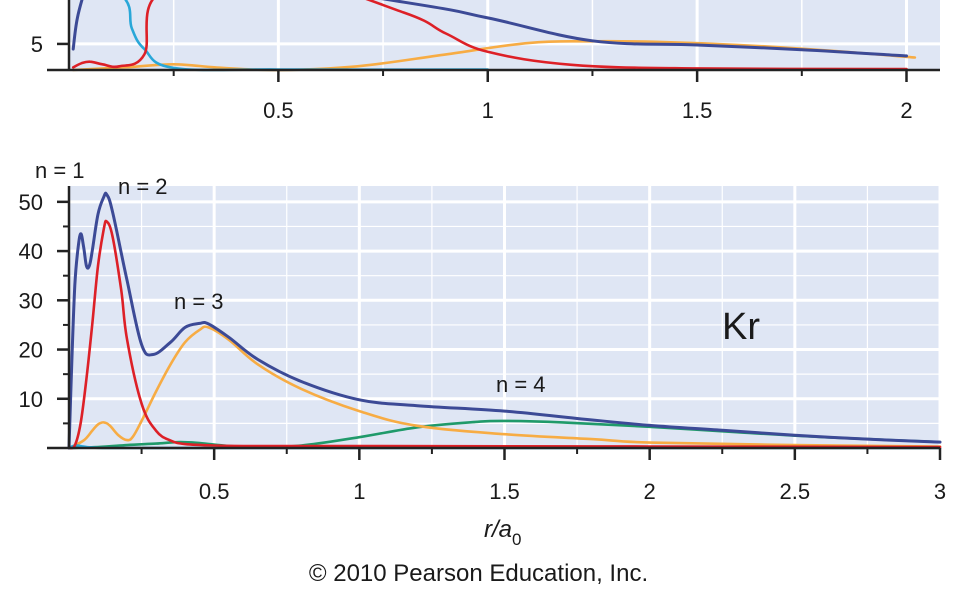 This screenshot has height=600, width=957. Describe the element at coordinates (31, 251) in the screenshot. I see `bot-y-tick-label: 40` at that location.